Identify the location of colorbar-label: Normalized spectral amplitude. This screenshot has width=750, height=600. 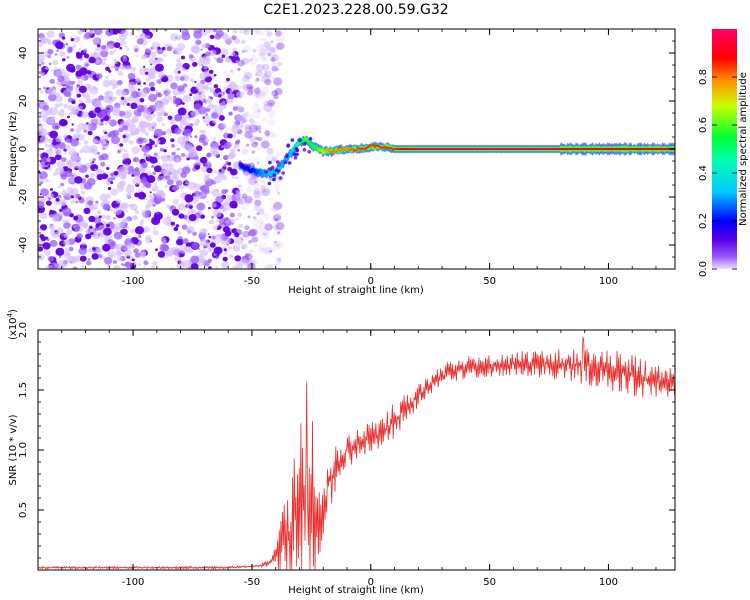
(743, 149).